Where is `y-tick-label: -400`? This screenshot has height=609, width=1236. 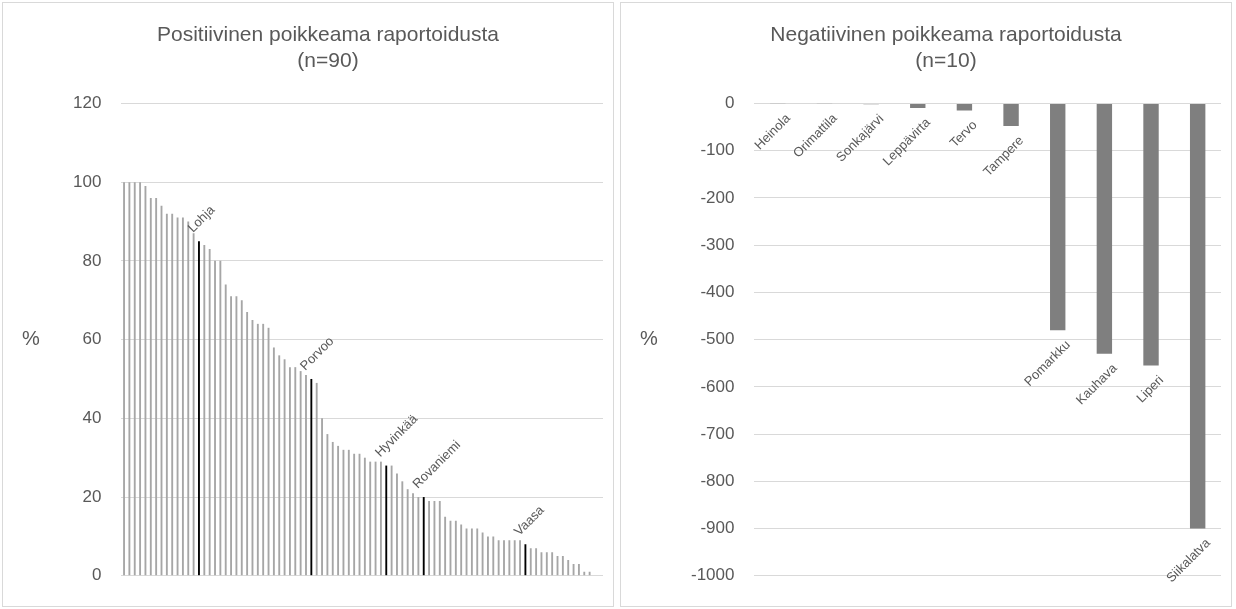
y-tick-label: -400 is located at coordinates (717, 292).